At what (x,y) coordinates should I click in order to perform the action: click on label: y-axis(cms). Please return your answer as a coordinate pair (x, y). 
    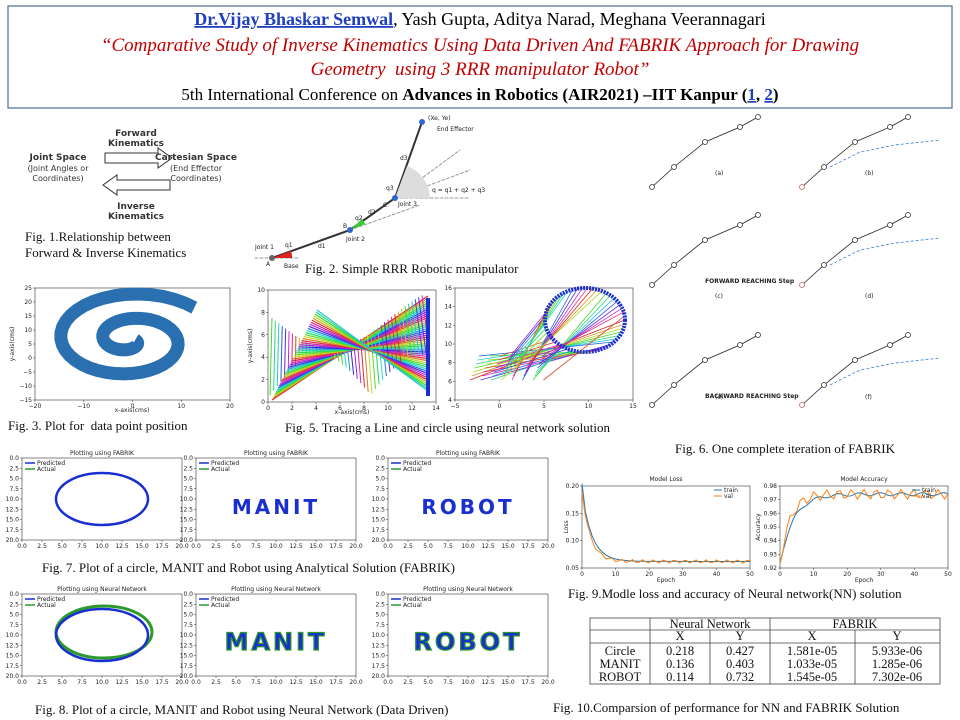
    Looking at the image, I should click on (250, 346).